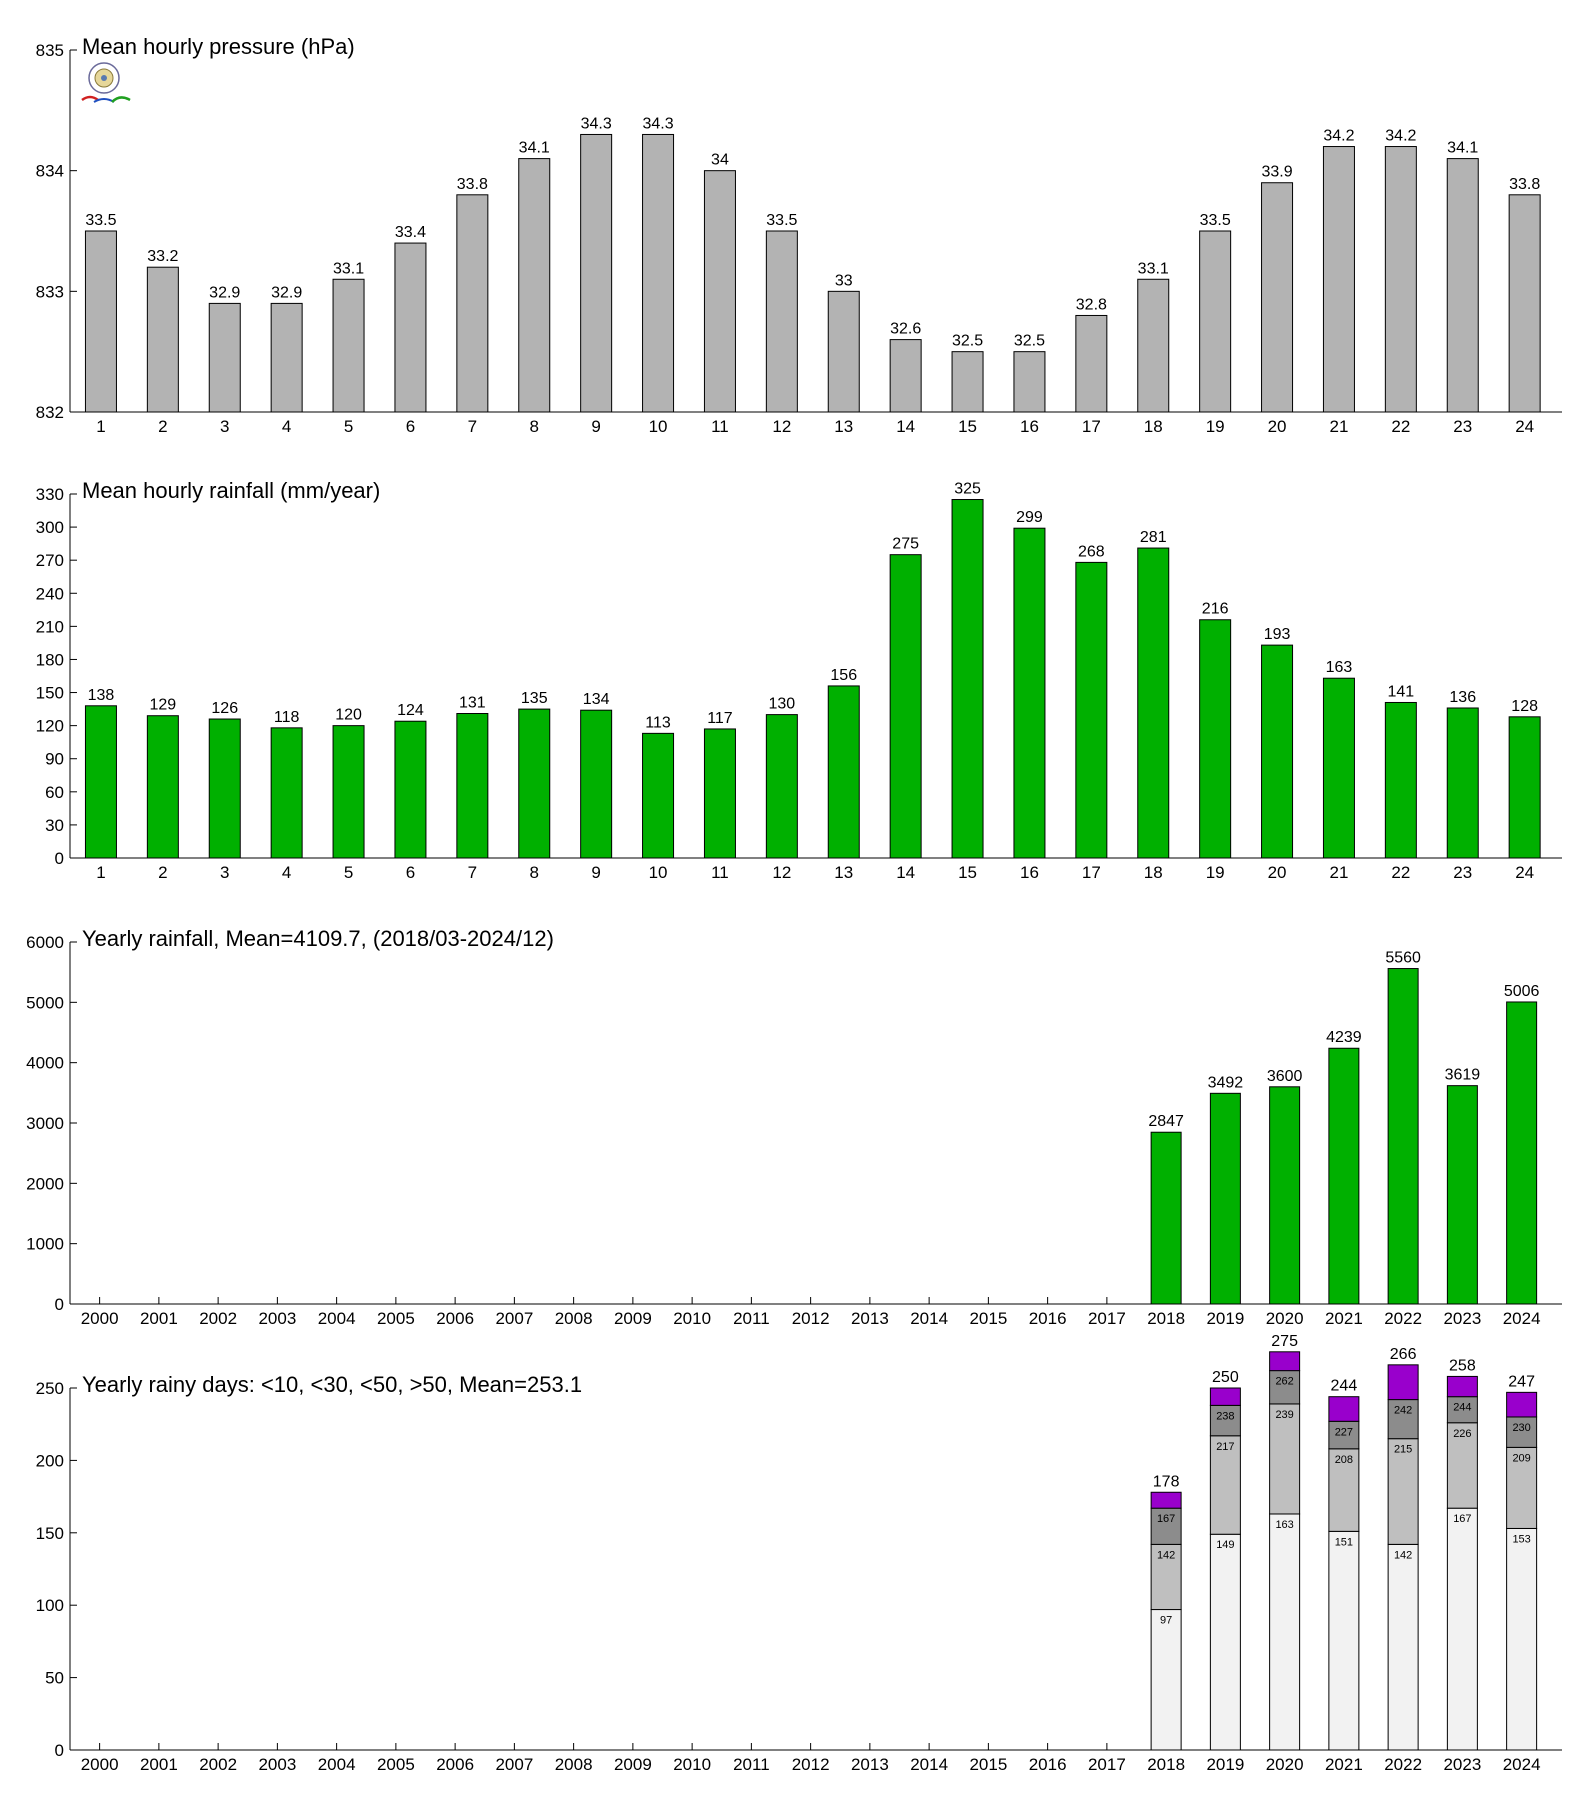 Image resolution: width=1580 pixels, height=1805 pixels. What do you see at coordinates (224, 426) in the screenshot?
I see `x-tick-label: 3` at bounding box center [224, 426].